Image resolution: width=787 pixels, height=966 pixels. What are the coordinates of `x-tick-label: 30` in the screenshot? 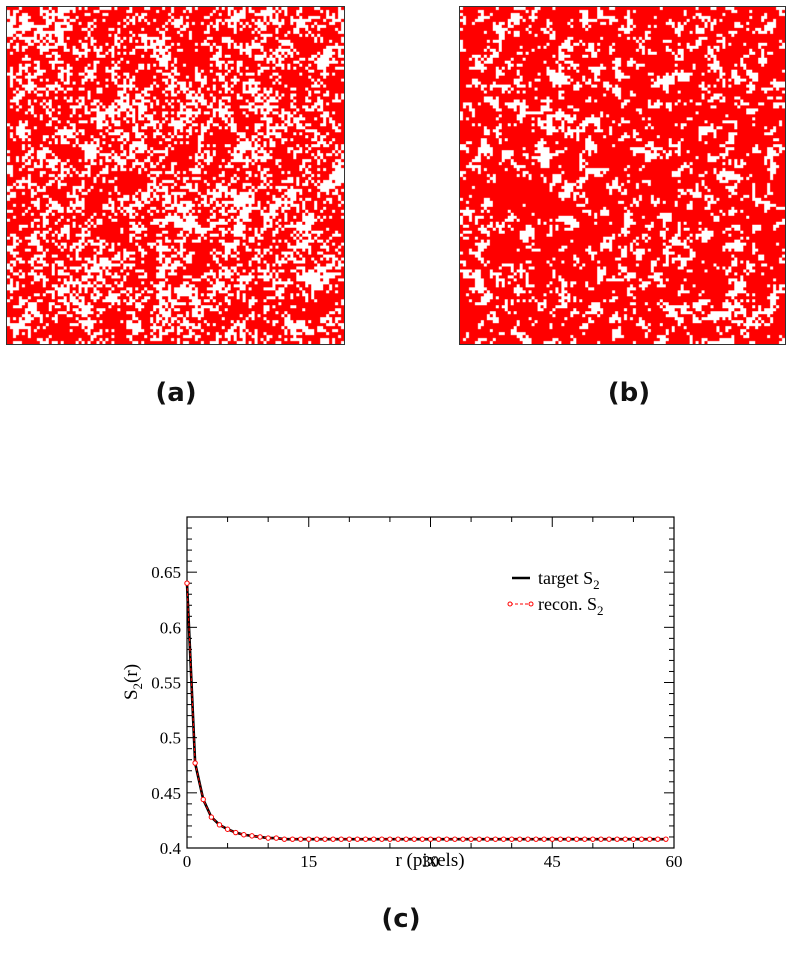 It's located at (430, 861).